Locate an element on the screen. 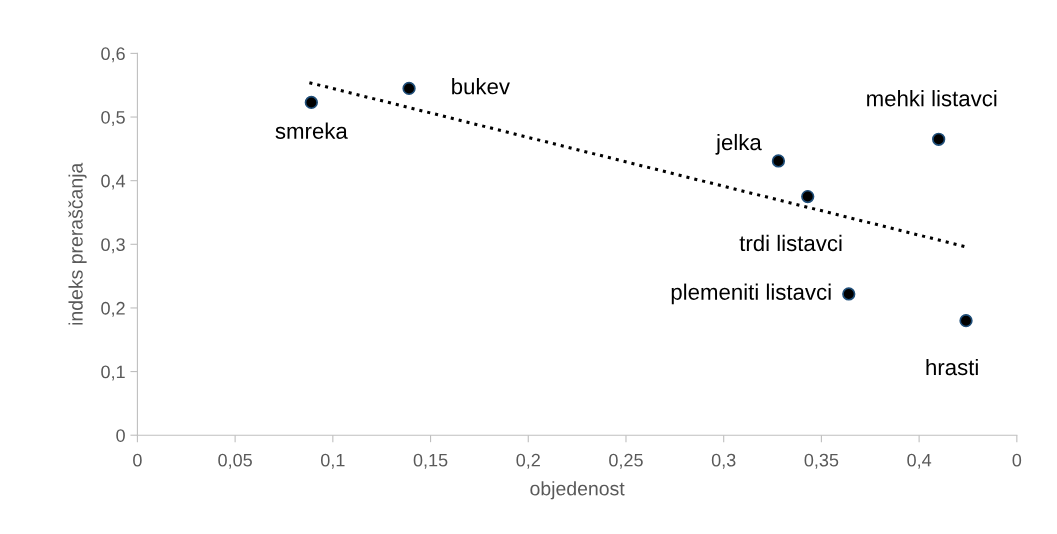 Image resolution: width=1057 pixels, height=534 pixels. y-tick-label: 0,2 is located at coordinates (113, 309).